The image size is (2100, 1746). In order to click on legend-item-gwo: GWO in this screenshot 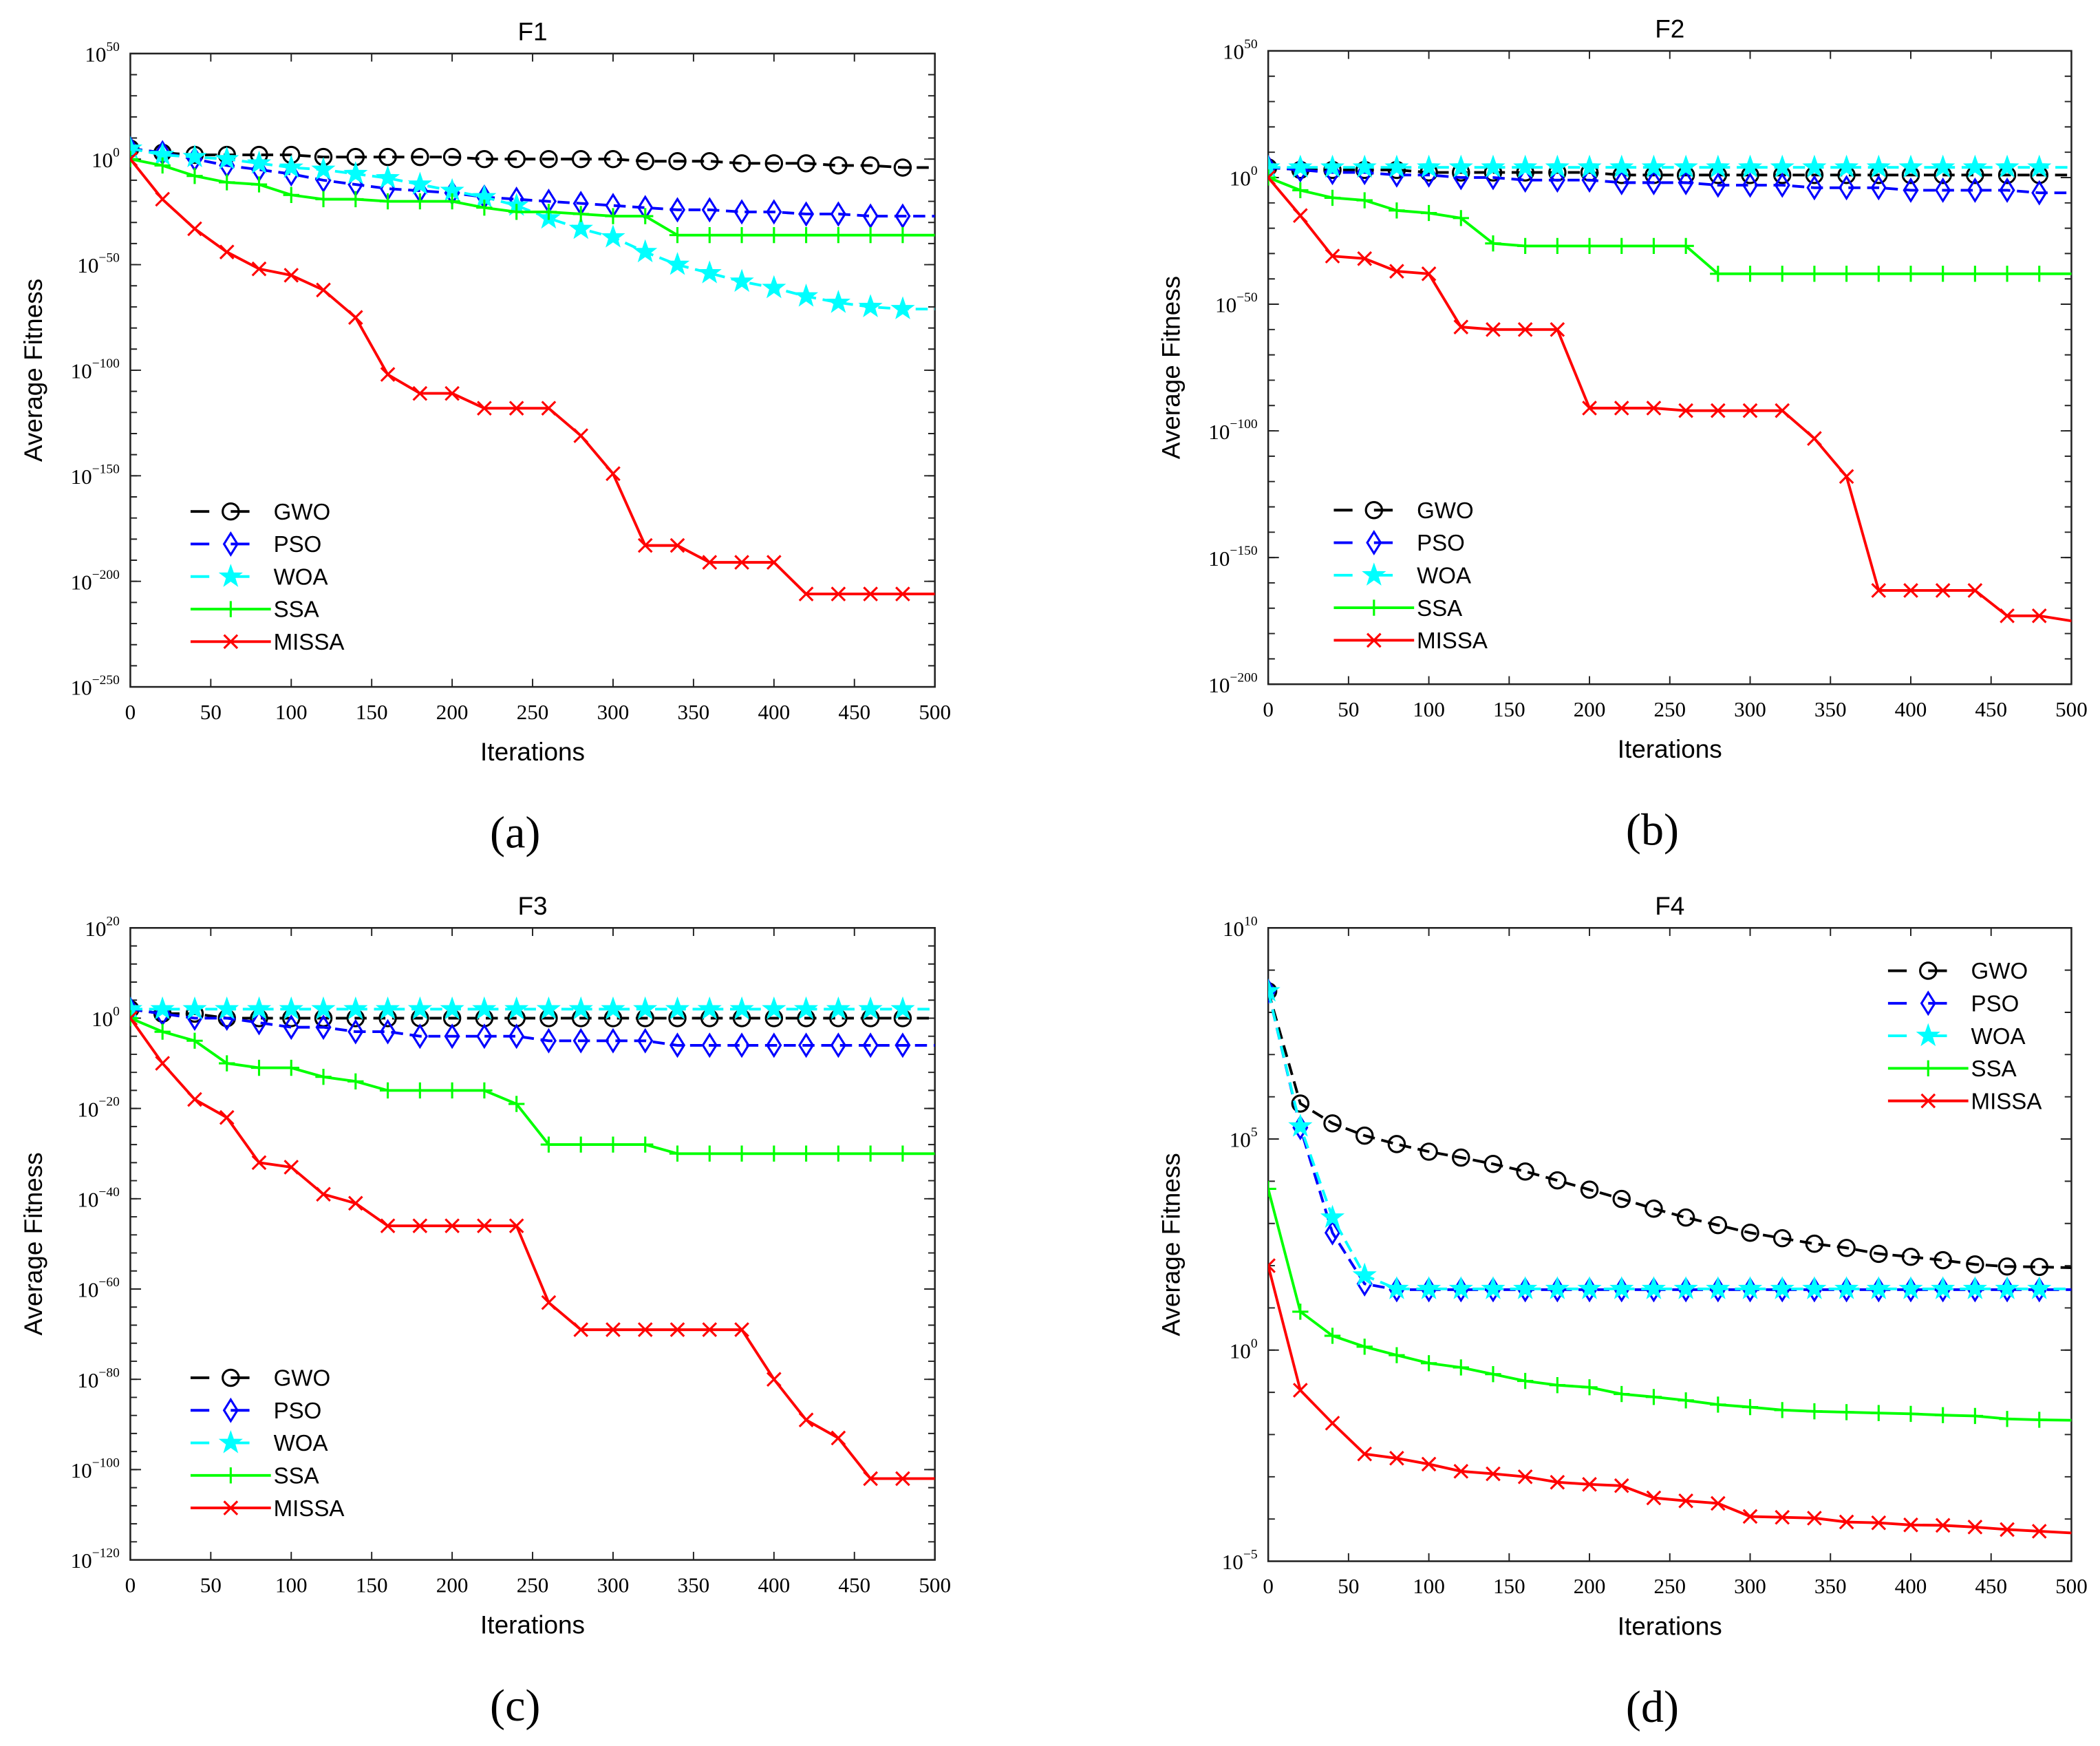, I will do `click(1403, 511)`.